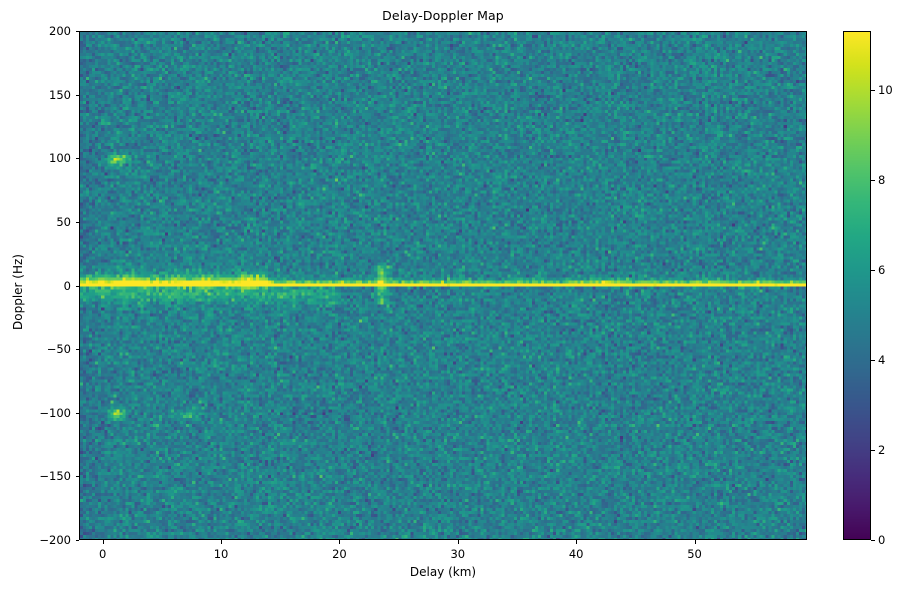 This screenshot has height=590, width=907. I want to click on colorbar, so click(857, 285).